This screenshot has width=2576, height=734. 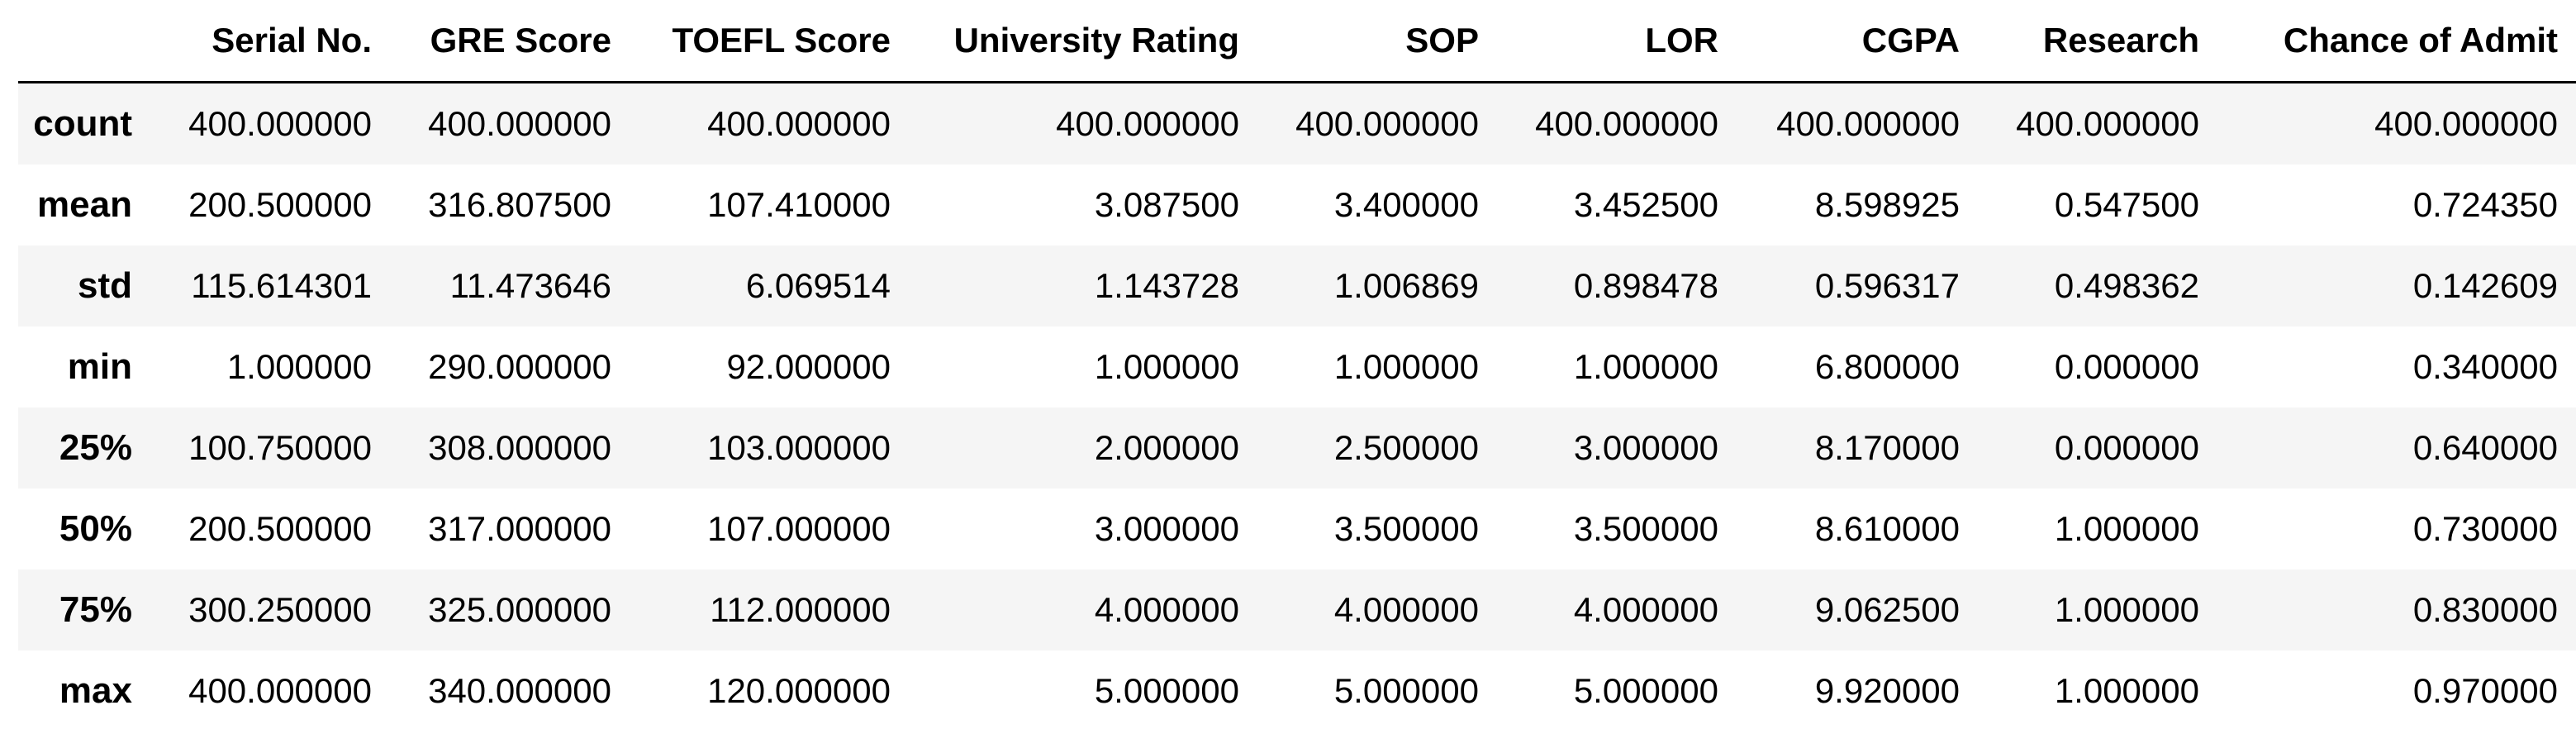 I want to click on table-cell: 107.410000, so click(x=799, y=204).